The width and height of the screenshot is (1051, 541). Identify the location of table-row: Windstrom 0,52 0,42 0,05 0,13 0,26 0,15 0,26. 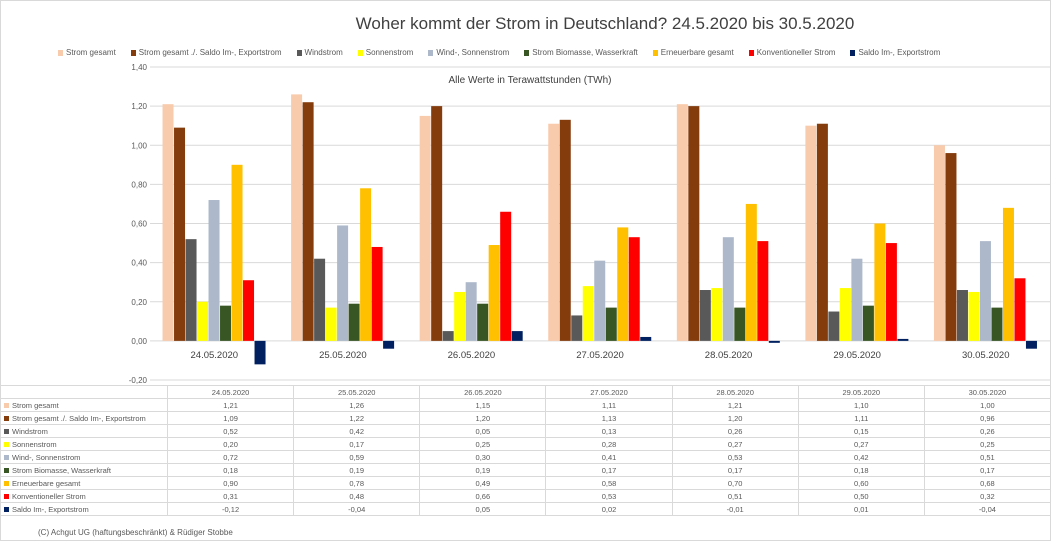
(525, 431).